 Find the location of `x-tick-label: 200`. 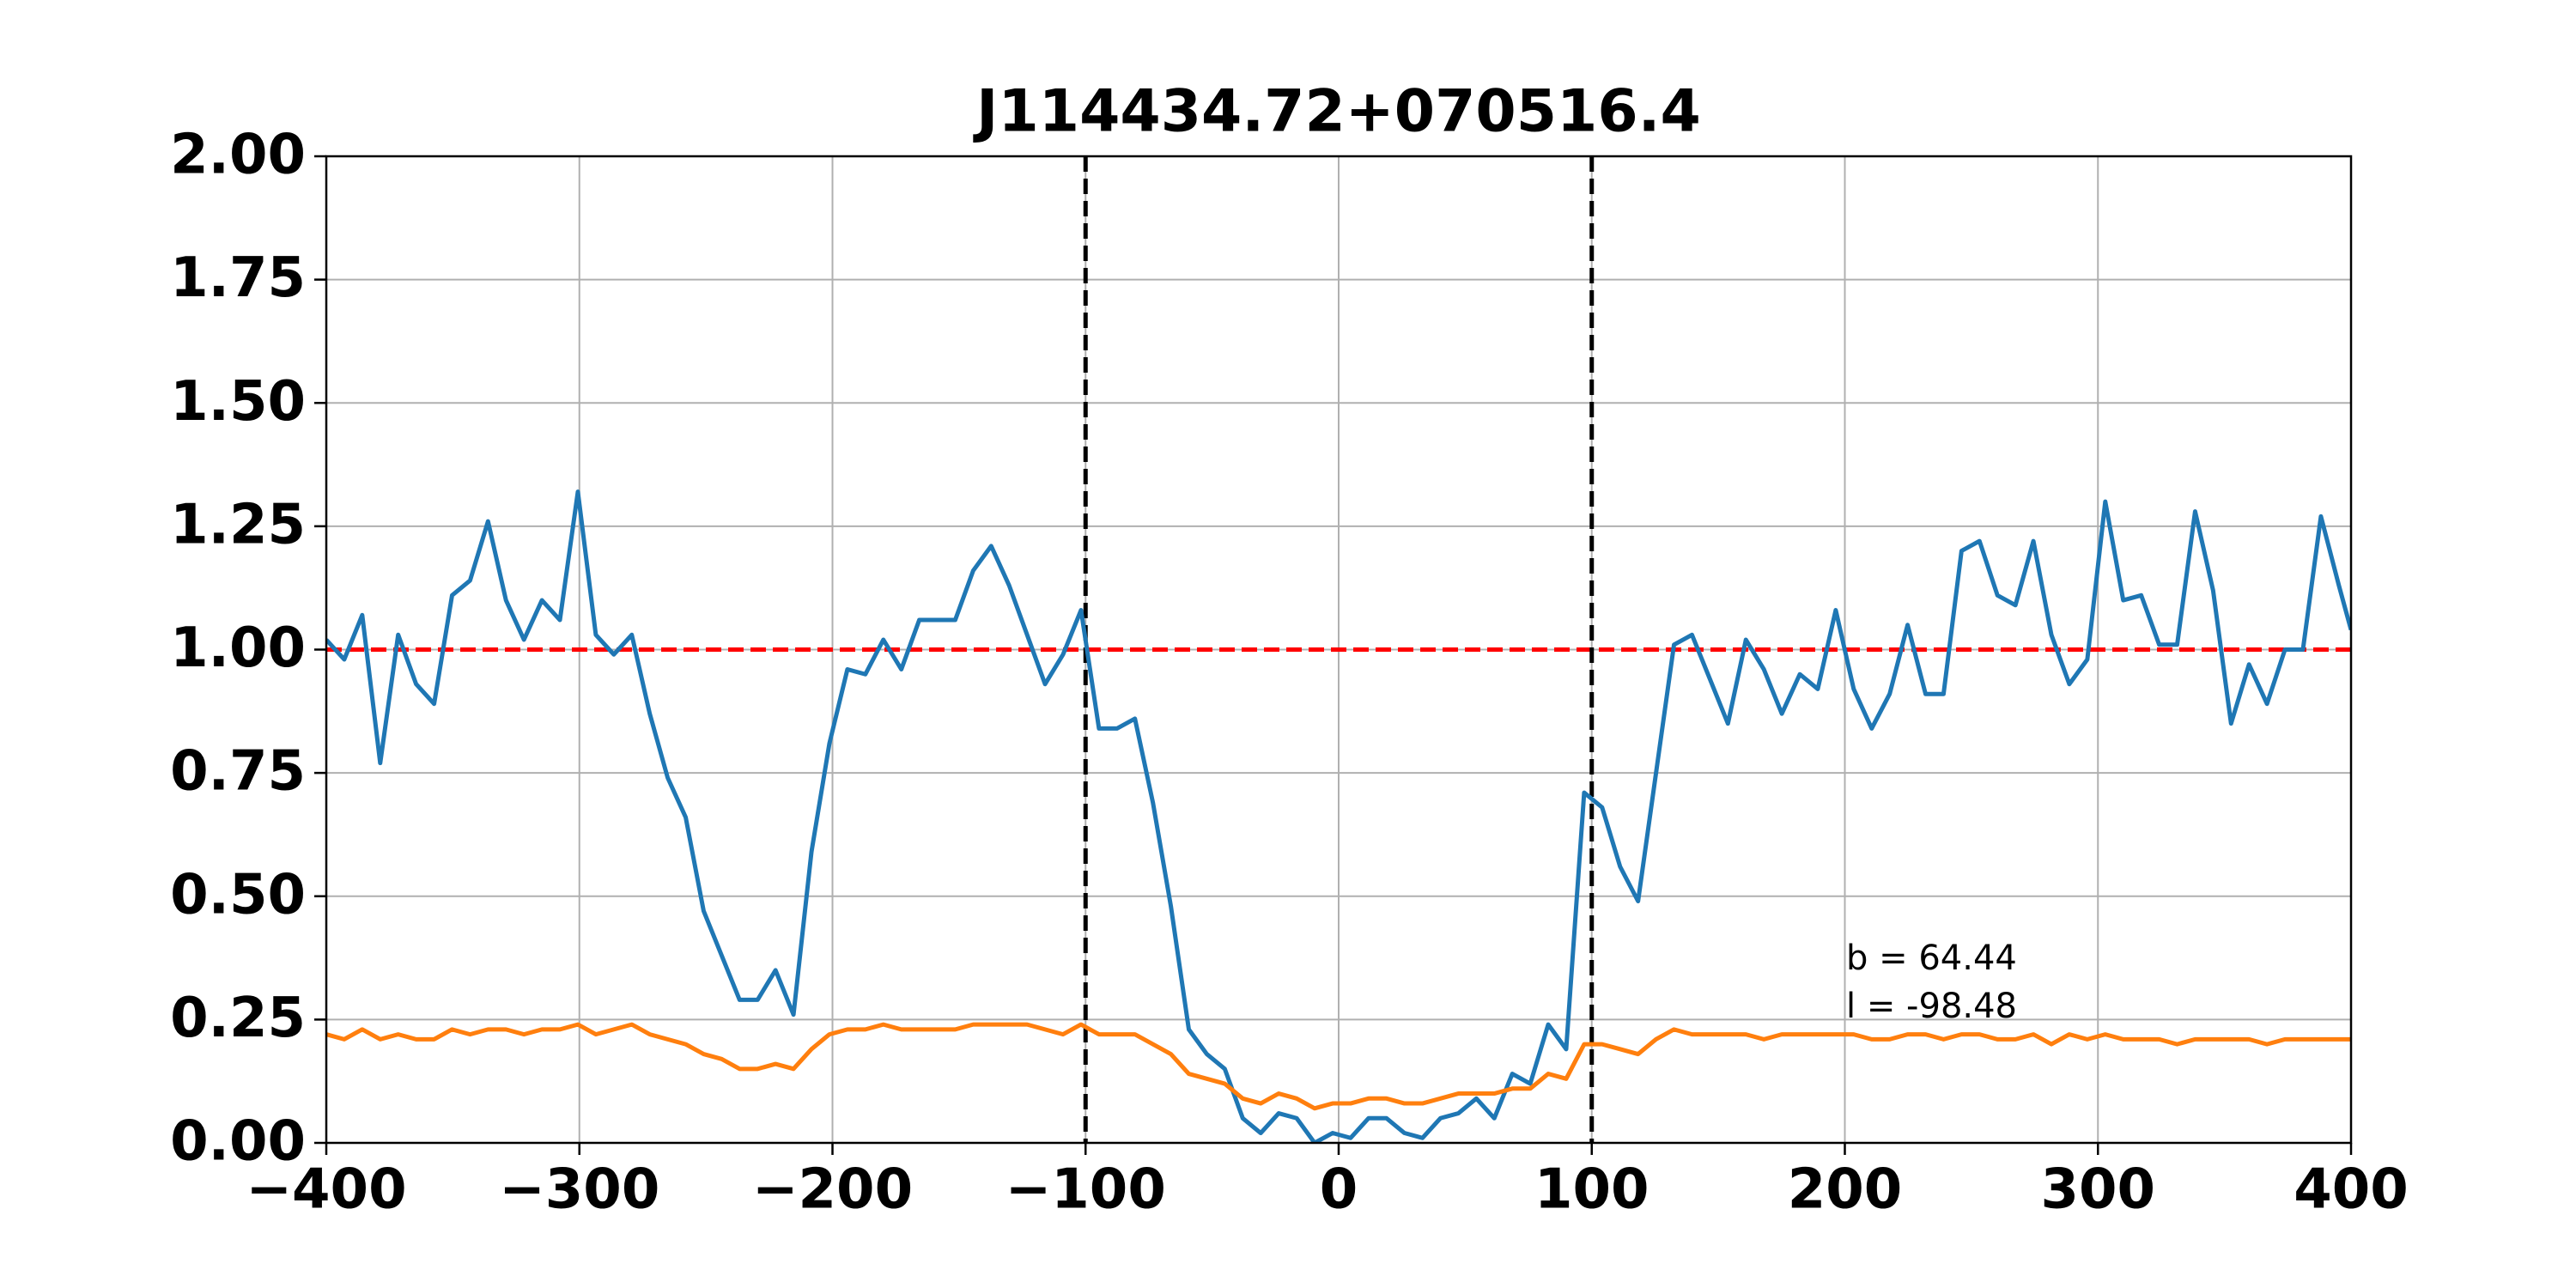

x-tick-label: 200 is located at coordinates (1845, 1190).